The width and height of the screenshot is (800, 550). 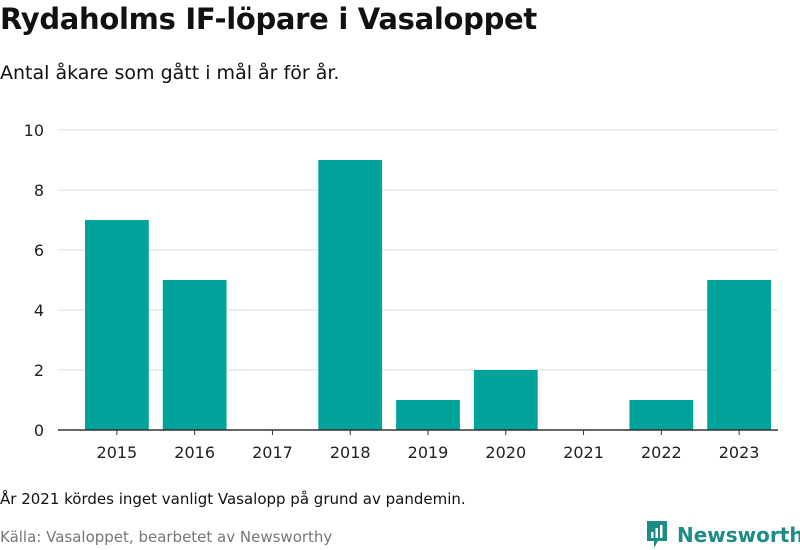 I want to click on y-tick-label: 10, so click(x=34, y=130).